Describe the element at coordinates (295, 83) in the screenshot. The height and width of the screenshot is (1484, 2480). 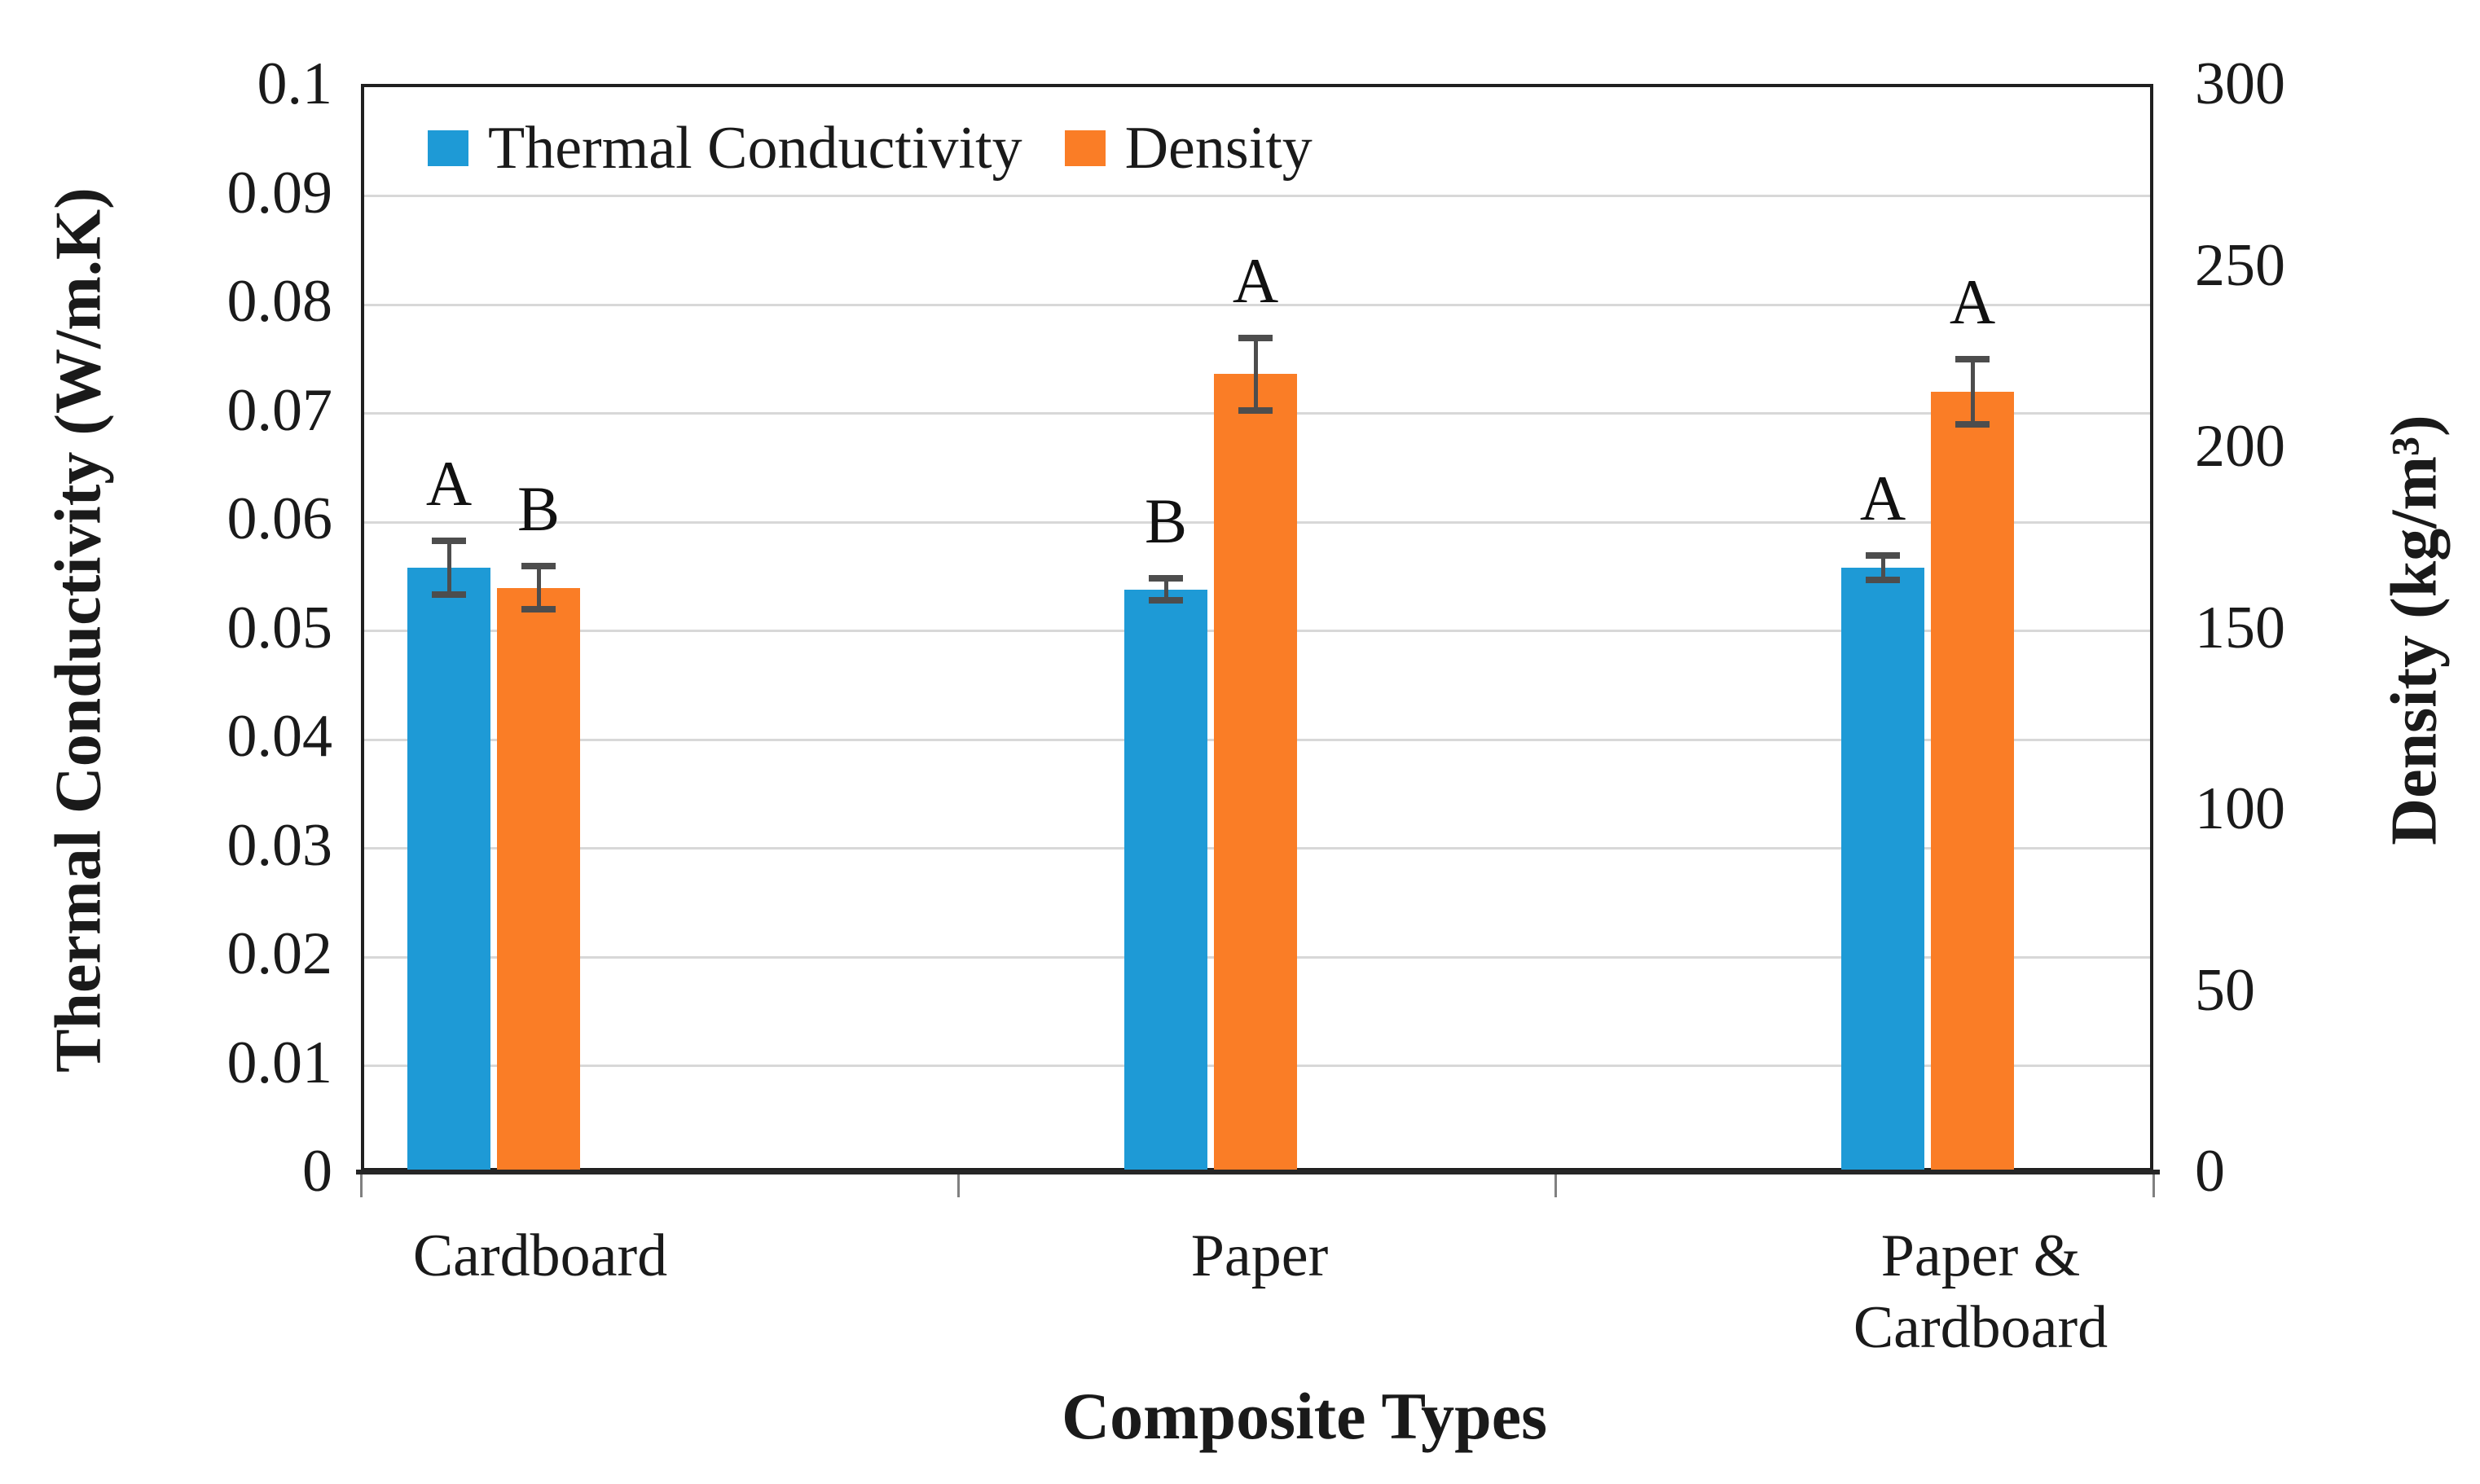
I see `left-axis-tick-label: 0.1` at that location.